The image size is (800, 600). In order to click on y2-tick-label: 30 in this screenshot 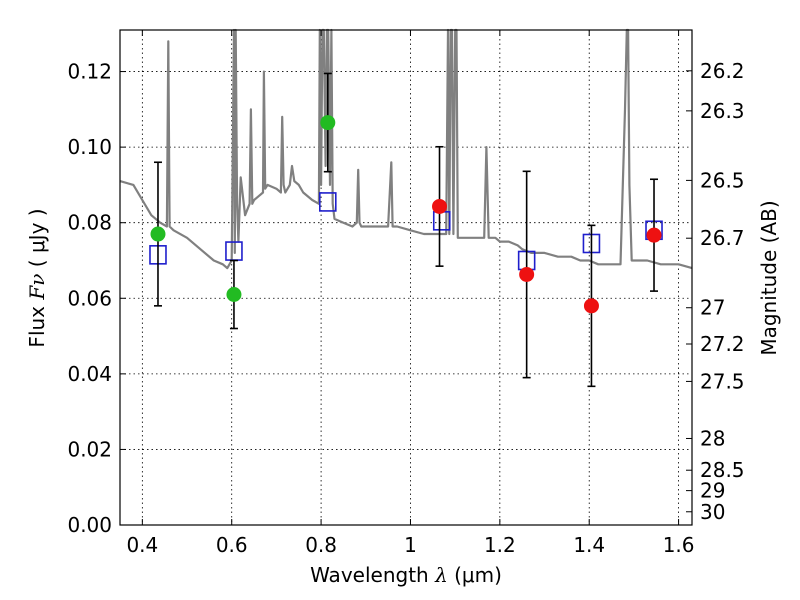, I will do `click(712, 512)`.